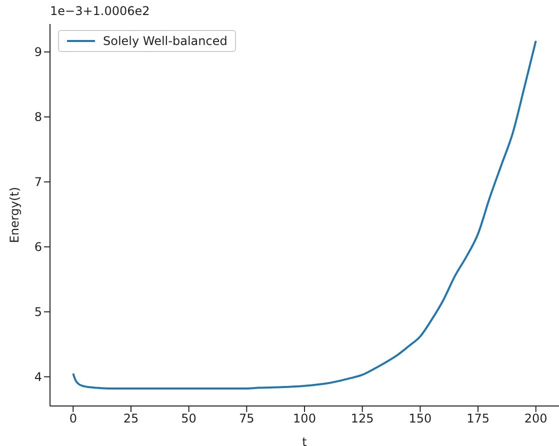  I want to click on y-tick-label: 9, so click(38, 52).